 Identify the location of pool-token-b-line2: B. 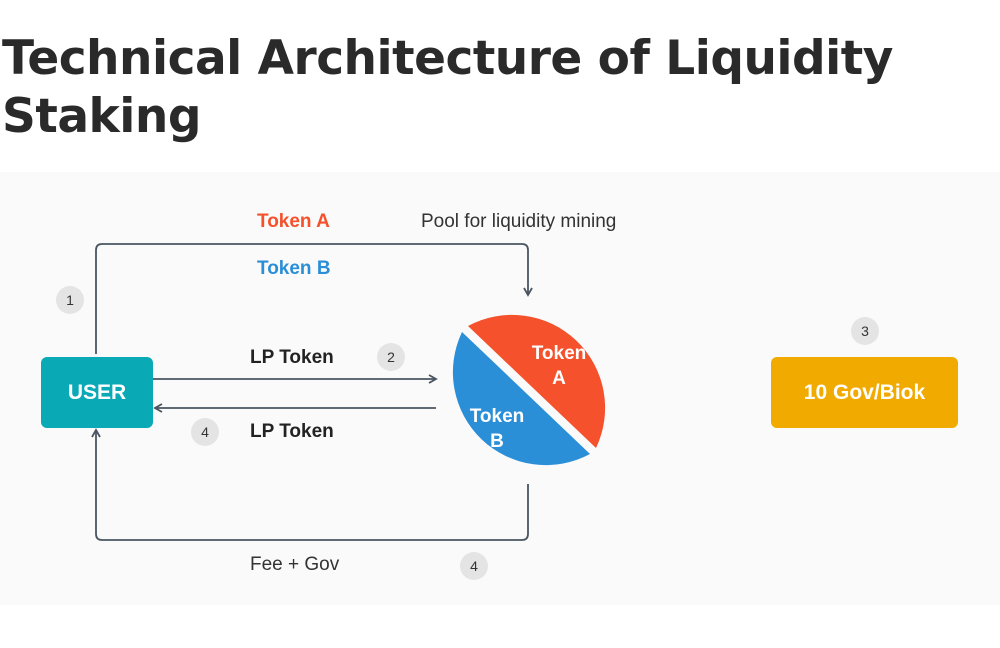
(497, 441).